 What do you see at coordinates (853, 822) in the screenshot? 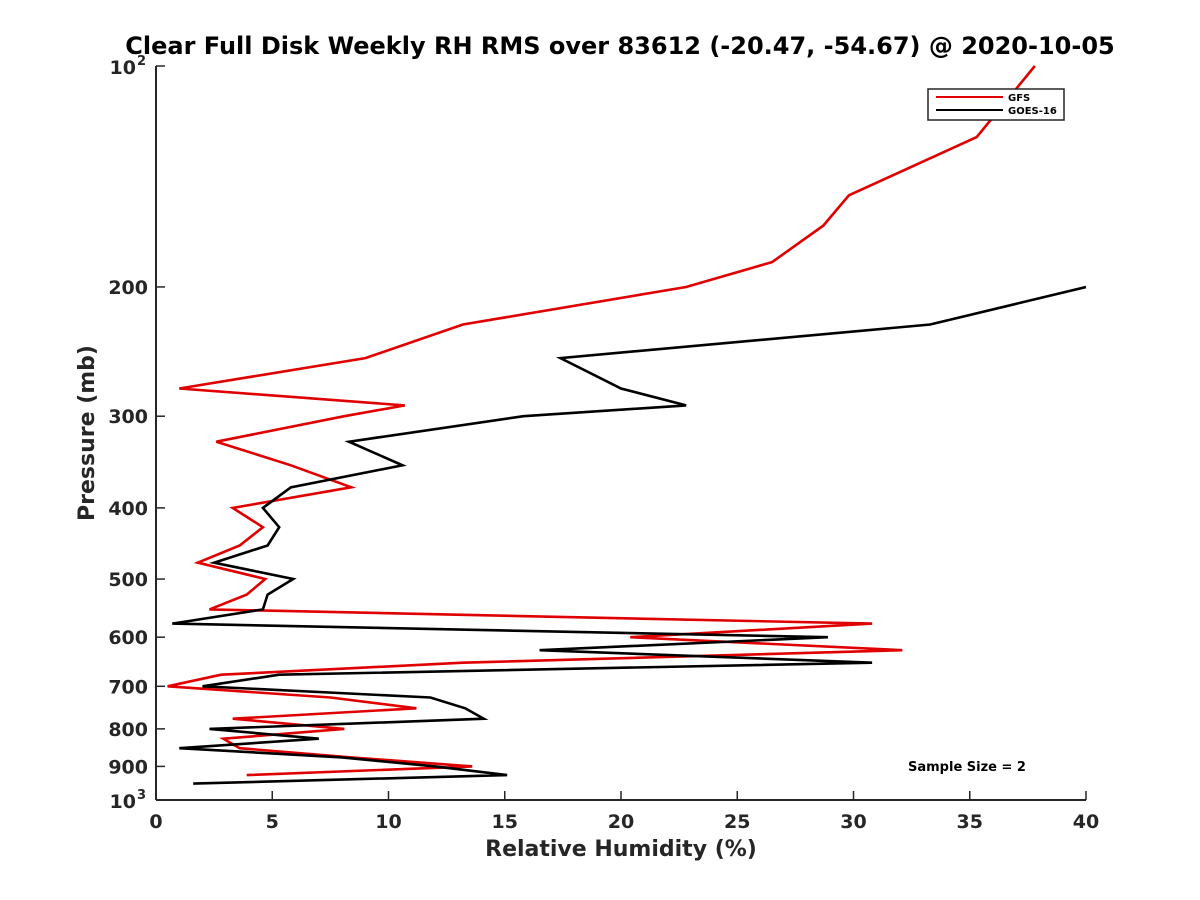
I see `x-tick-label-6: 30` at bounding box center [853, 822].